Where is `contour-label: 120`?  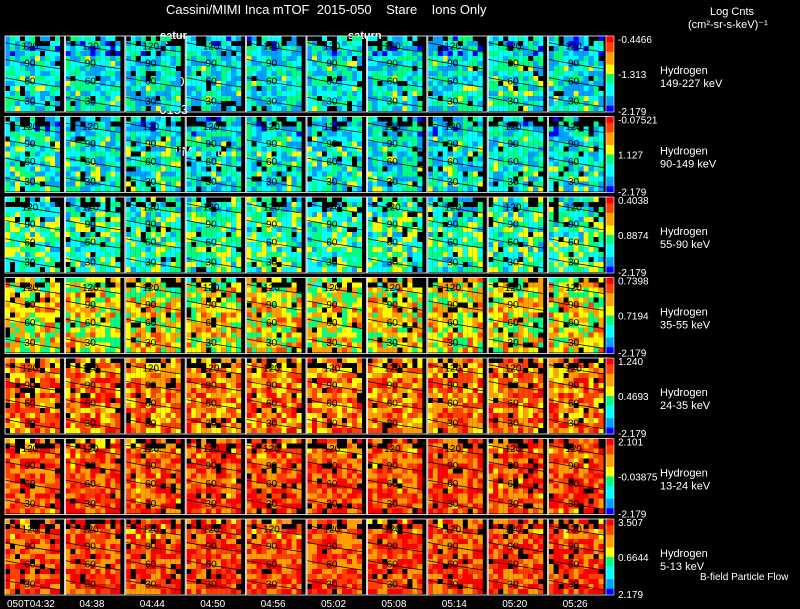 contour-label: 120 is located at coordinates (332, 208).